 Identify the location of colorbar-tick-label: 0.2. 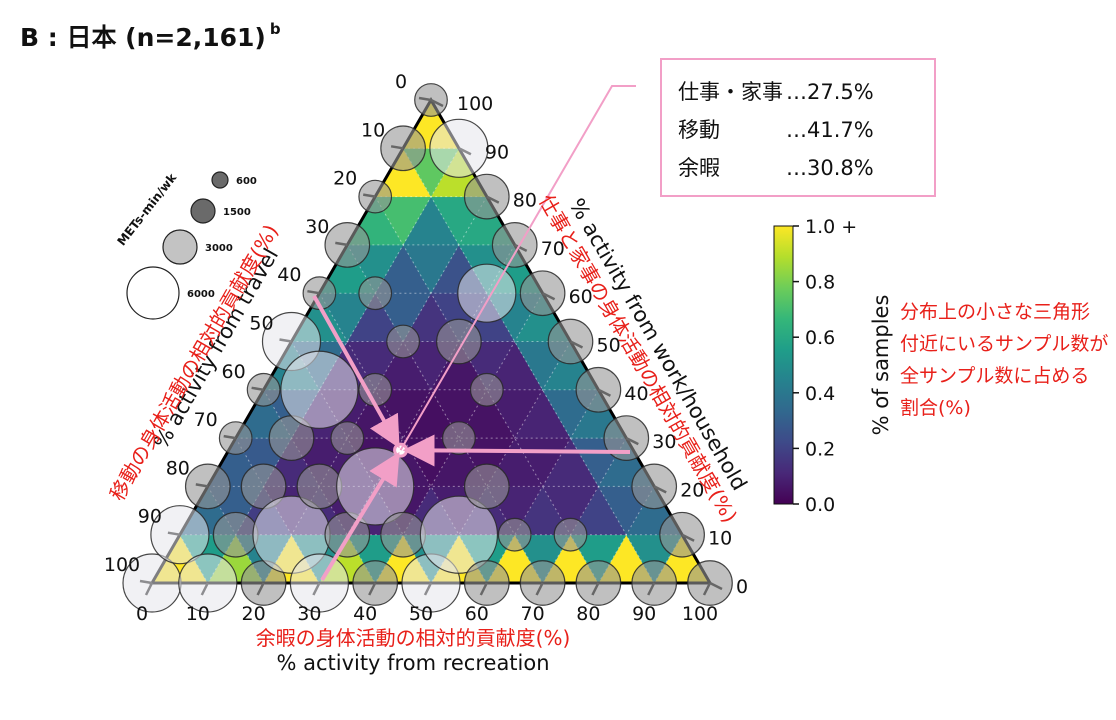
(820, 449).